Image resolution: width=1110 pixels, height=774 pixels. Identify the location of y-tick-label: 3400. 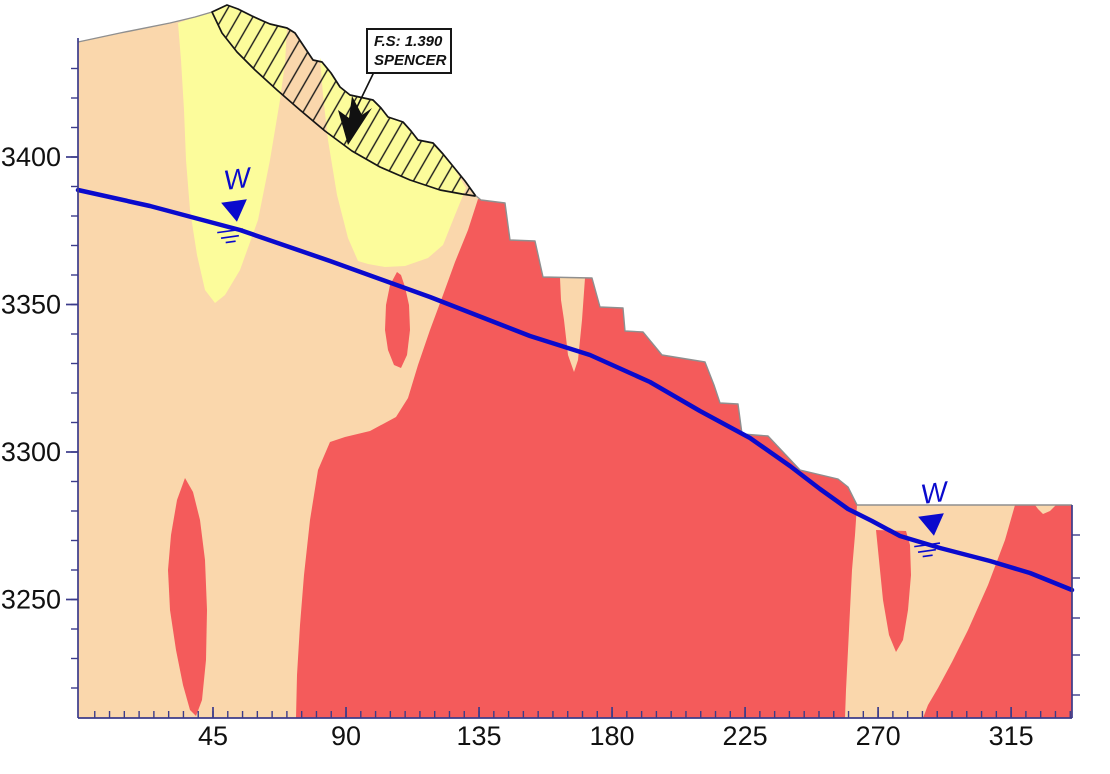
(31, 157).